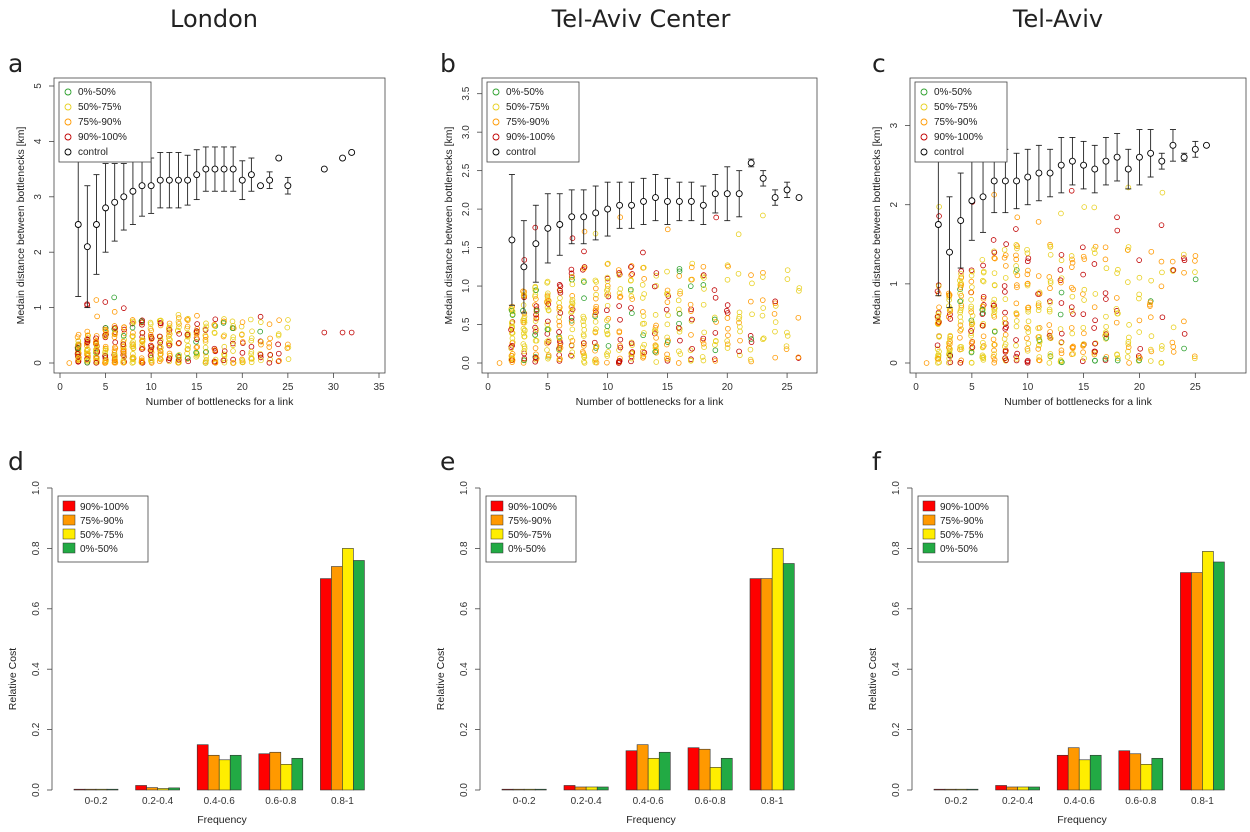 The height and width of the screenshot is (832, 1250). Describe the element at coordinates (38, 363) in the screenshot. I see `y-tick-label: 0` at that location.